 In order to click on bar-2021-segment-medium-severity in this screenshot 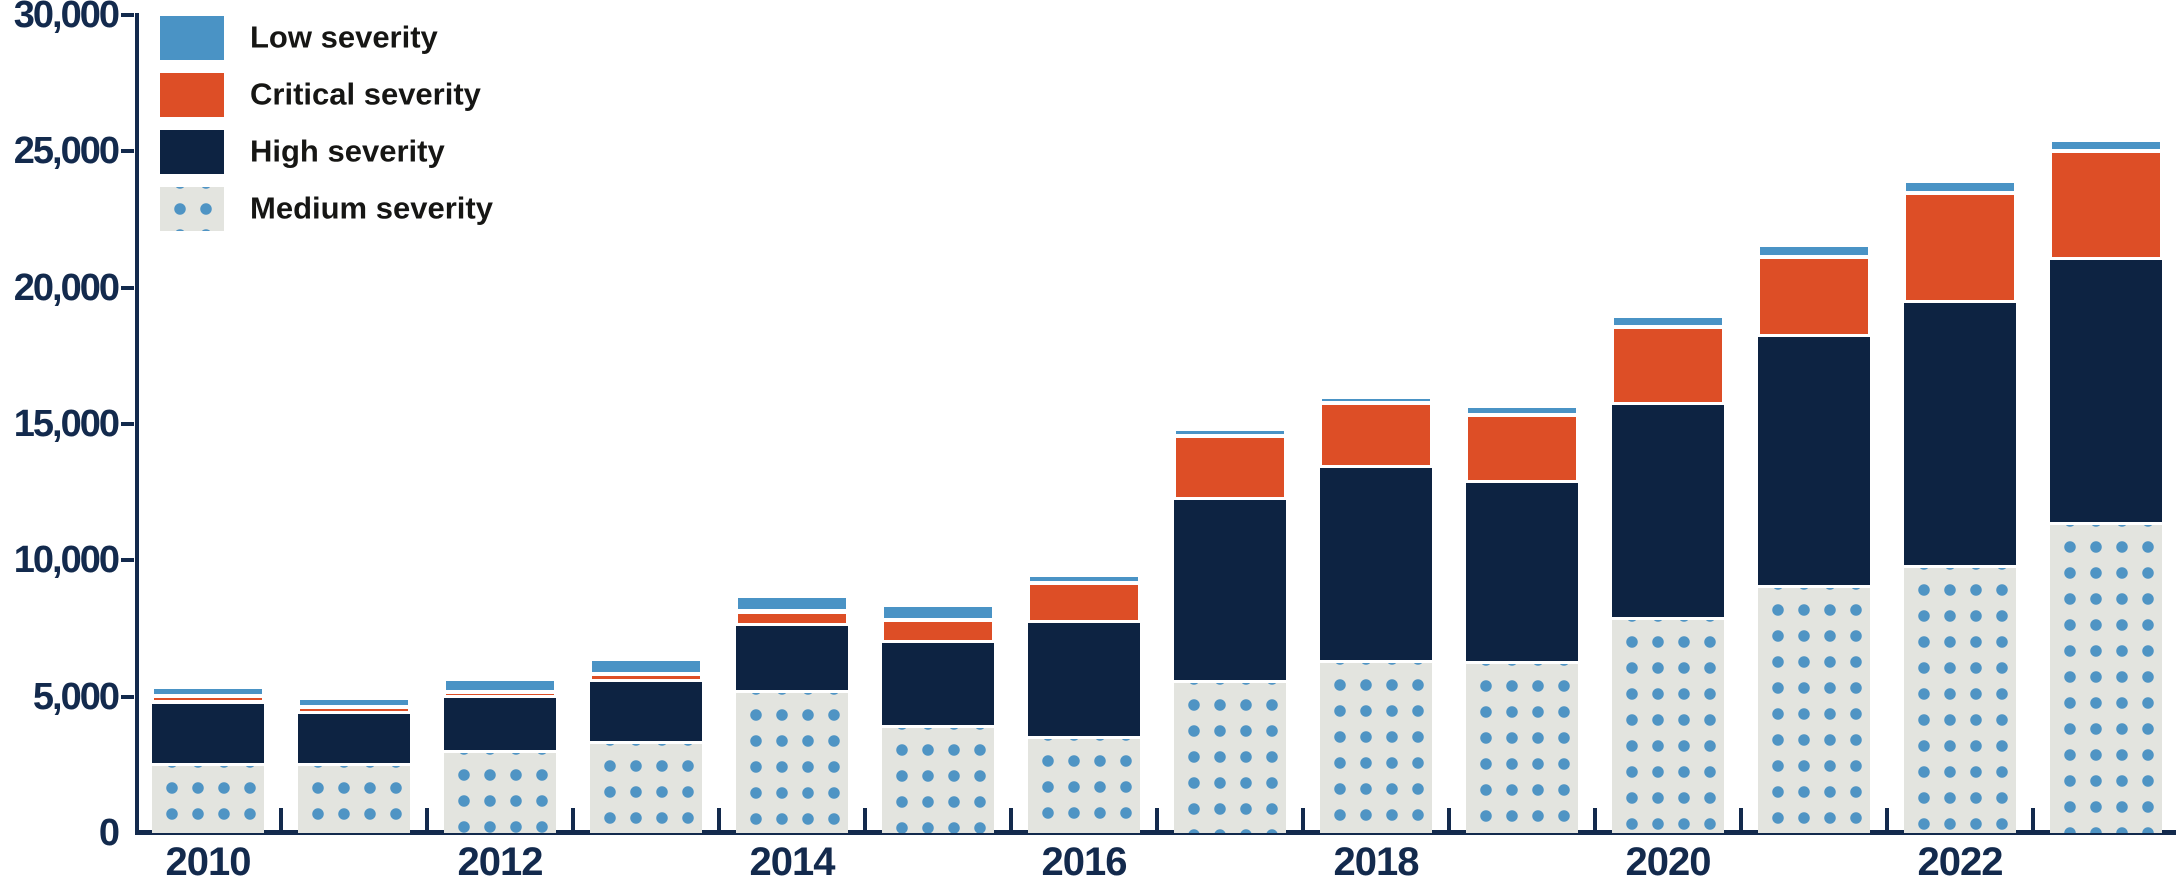, I will do `click(1814, 710)`.